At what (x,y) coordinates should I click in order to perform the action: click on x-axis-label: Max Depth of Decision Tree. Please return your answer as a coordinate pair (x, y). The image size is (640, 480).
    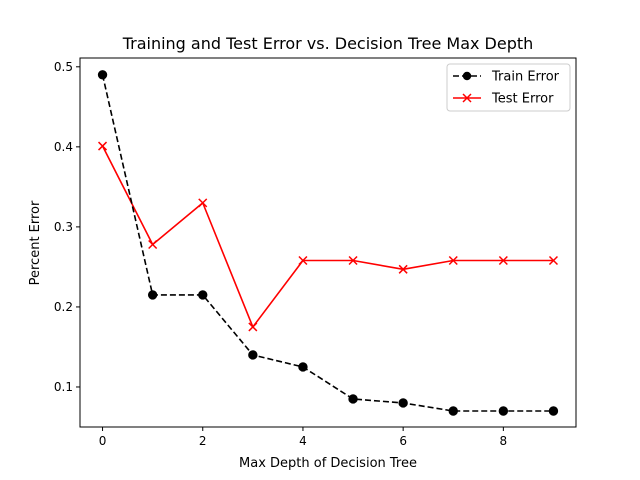
    Looking at the image, I should click on (328, 463).